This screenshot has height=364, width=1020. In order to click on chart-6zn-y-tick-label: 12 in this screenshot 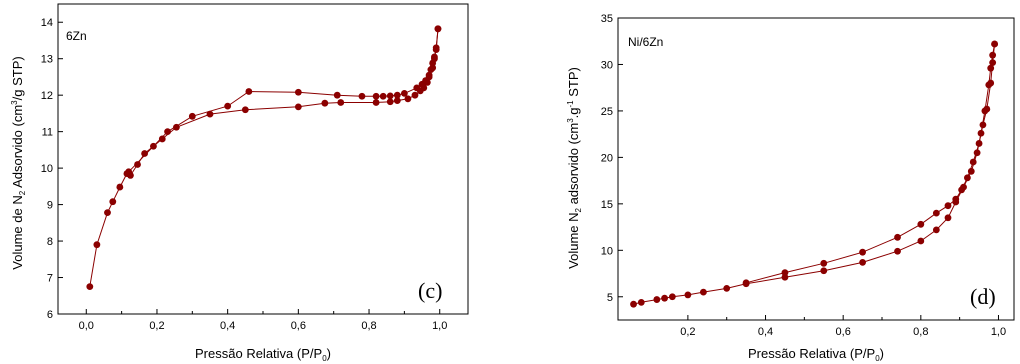, I will do `click(47, 96)`.